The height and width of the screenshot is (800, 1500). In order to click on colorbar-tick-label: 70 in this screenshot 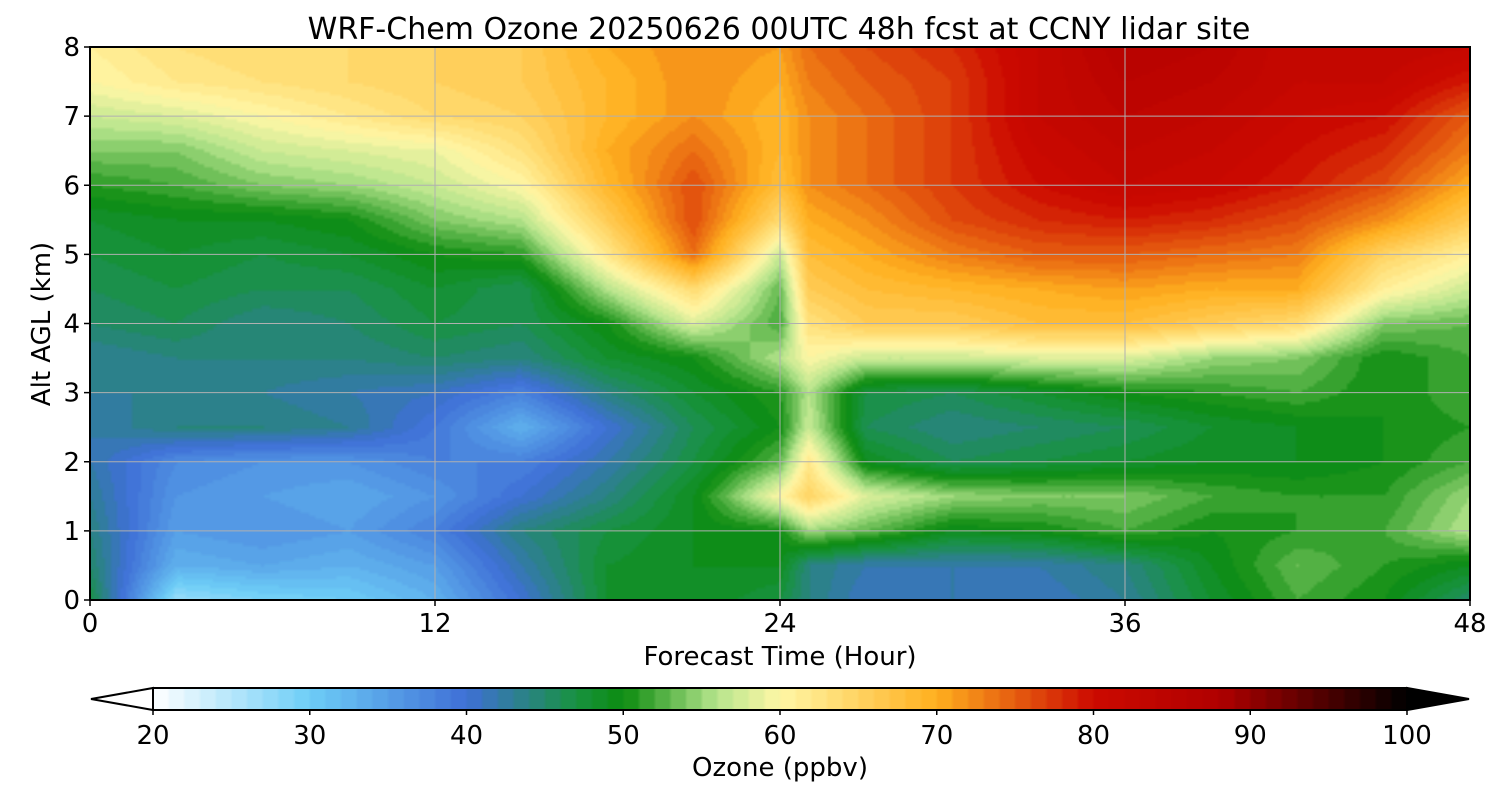, I will do `click(936, 736)`.